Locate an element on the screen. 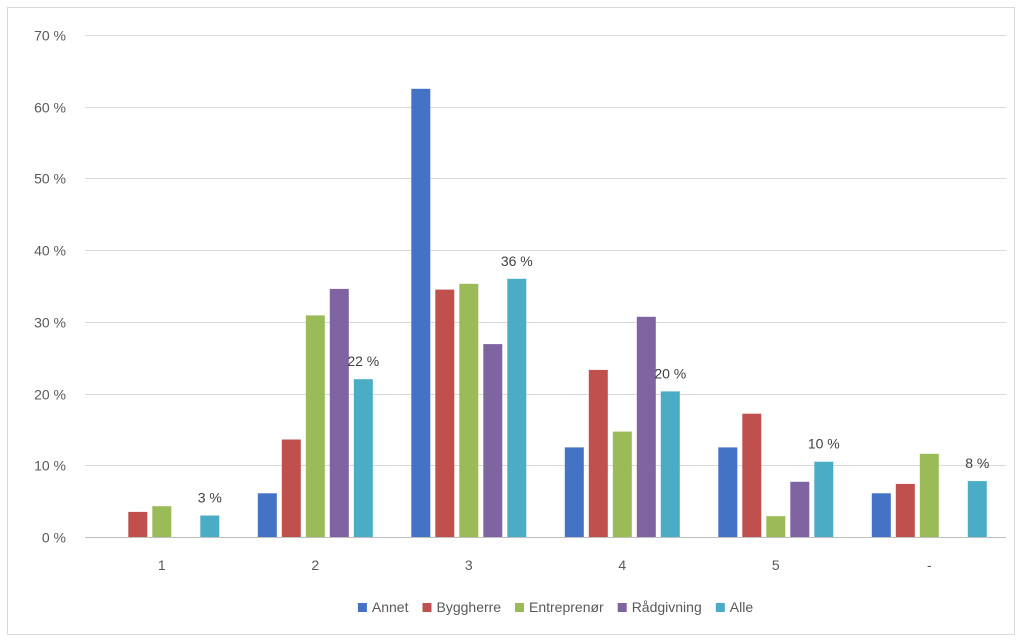  y-tick-label: 40 % is located at coordinates (50, 251).